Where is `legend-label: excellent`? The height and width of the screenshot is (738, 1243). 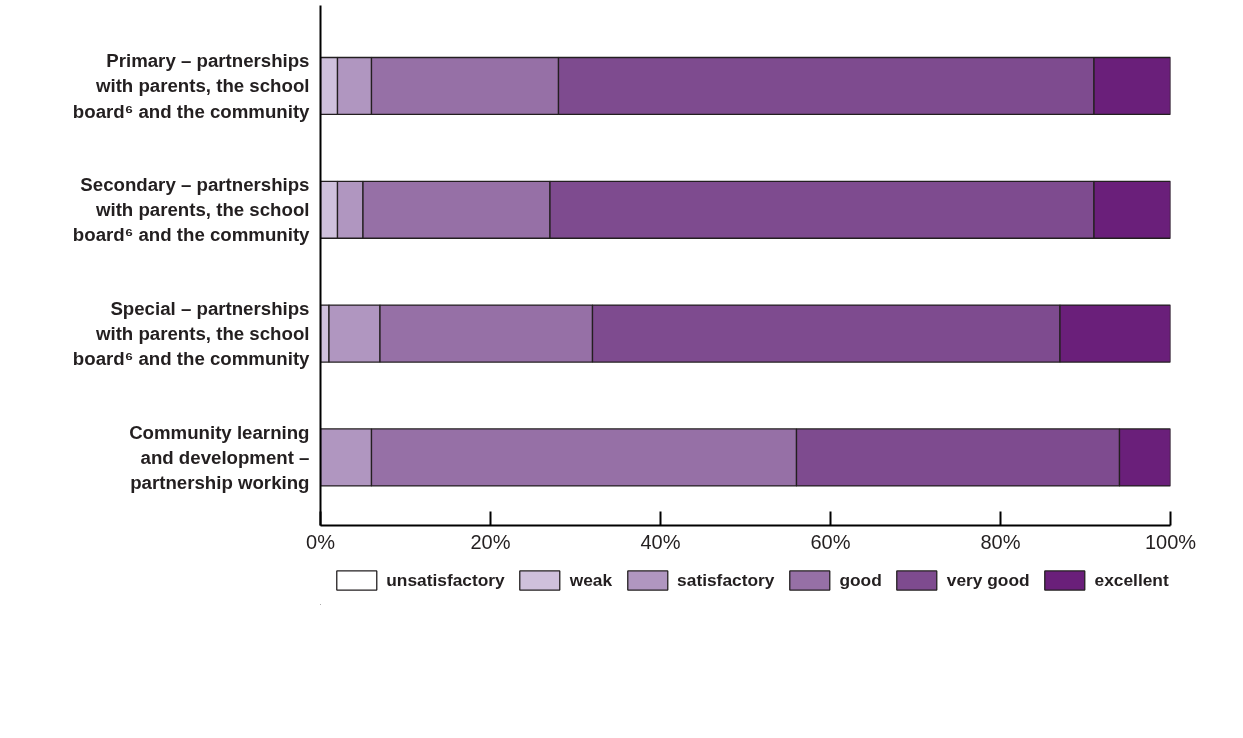
legend-label: excellent is located at coordinates (1131, 580).